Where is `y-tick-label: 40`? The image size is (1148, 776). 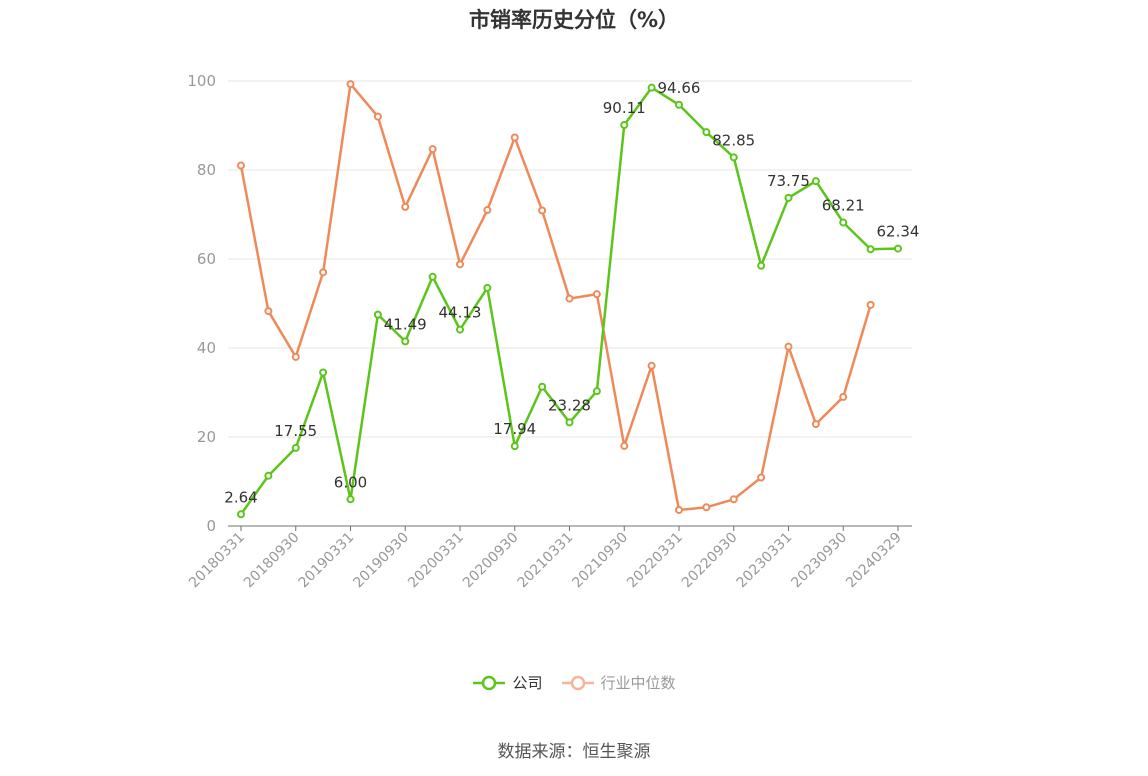
y-tick-label: 40 is located at coordinates (206, 348).